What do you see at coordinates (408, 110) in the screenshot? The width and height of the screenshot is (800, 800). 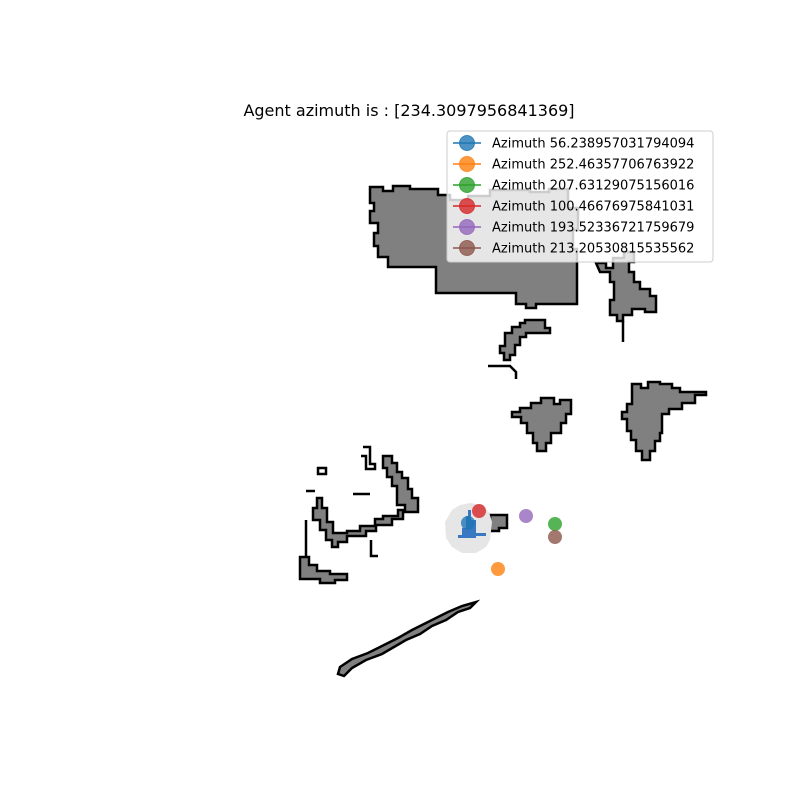 I see `figure-title: Agent azimuth is : [234.3097956841369]` at bounding box center [408, 110].